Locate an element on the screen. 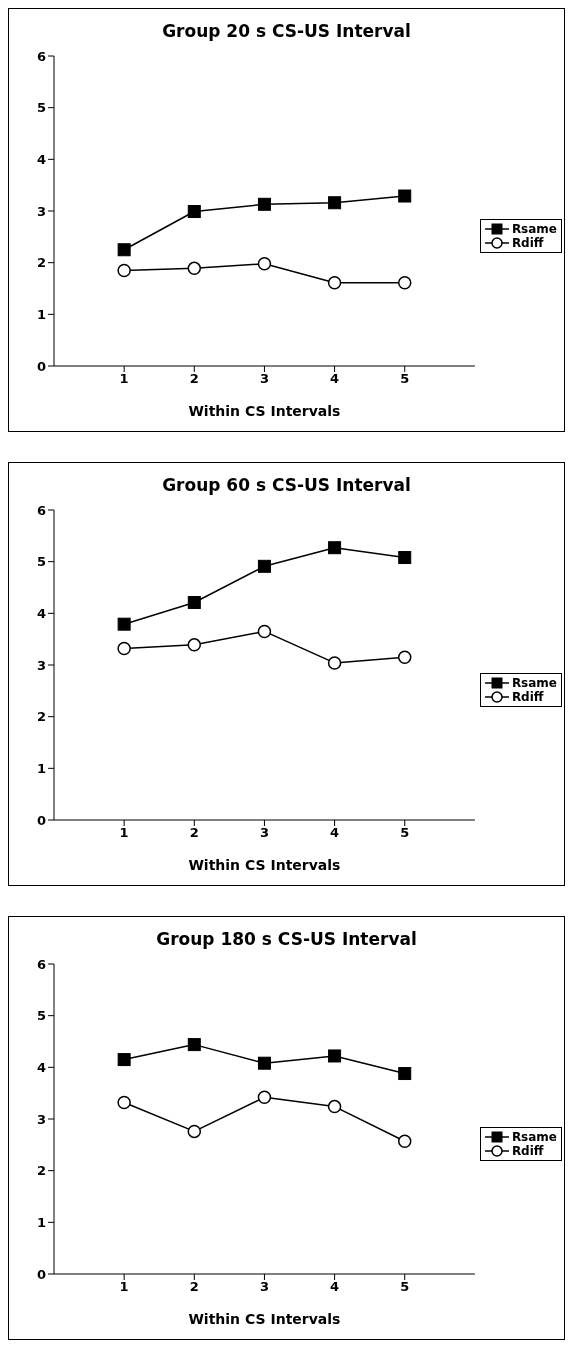 Image resolution: width=587 pixels, height=1345 pixels. chart-title: Group 20 s CS-US Interval is located at coordinates (286, 31).